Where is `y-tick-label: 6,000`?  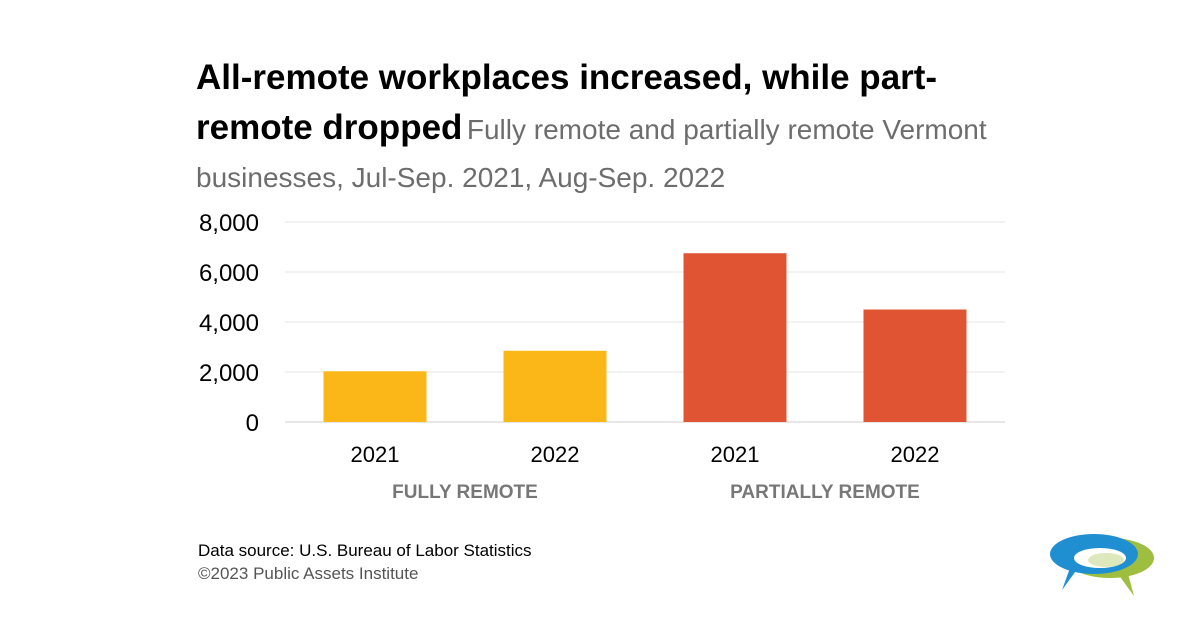 y-tick-label: 6,000 is located at coordinates (229, 273).